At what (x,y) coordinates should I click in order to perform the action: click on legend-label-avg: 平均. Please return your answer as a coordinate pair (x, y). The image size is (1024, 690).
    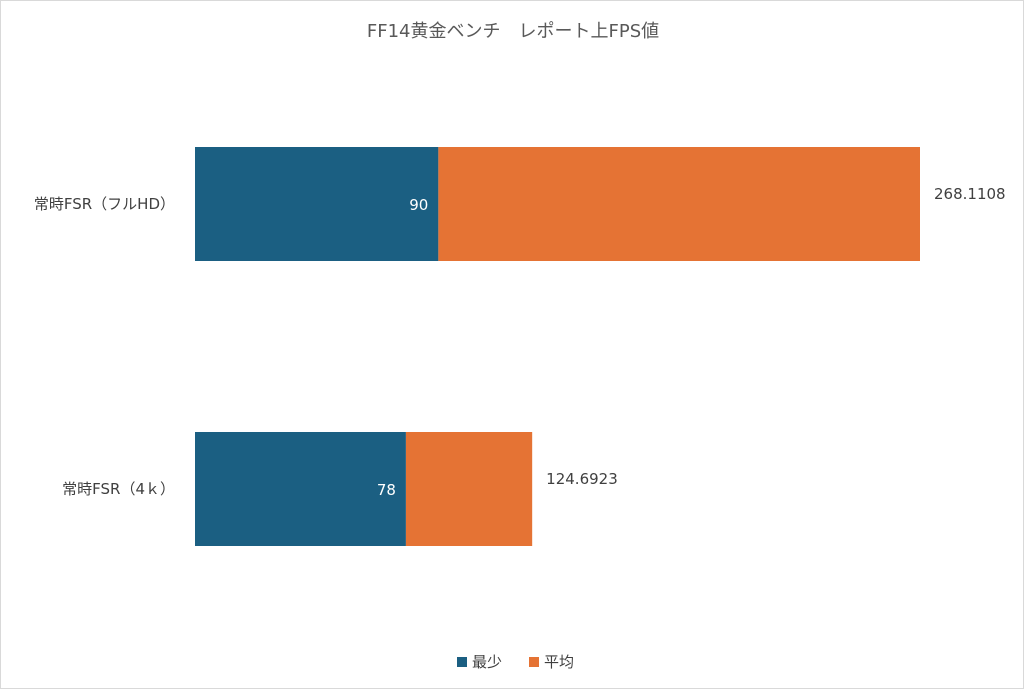
    Looking at the image, I should click on (559, 662).